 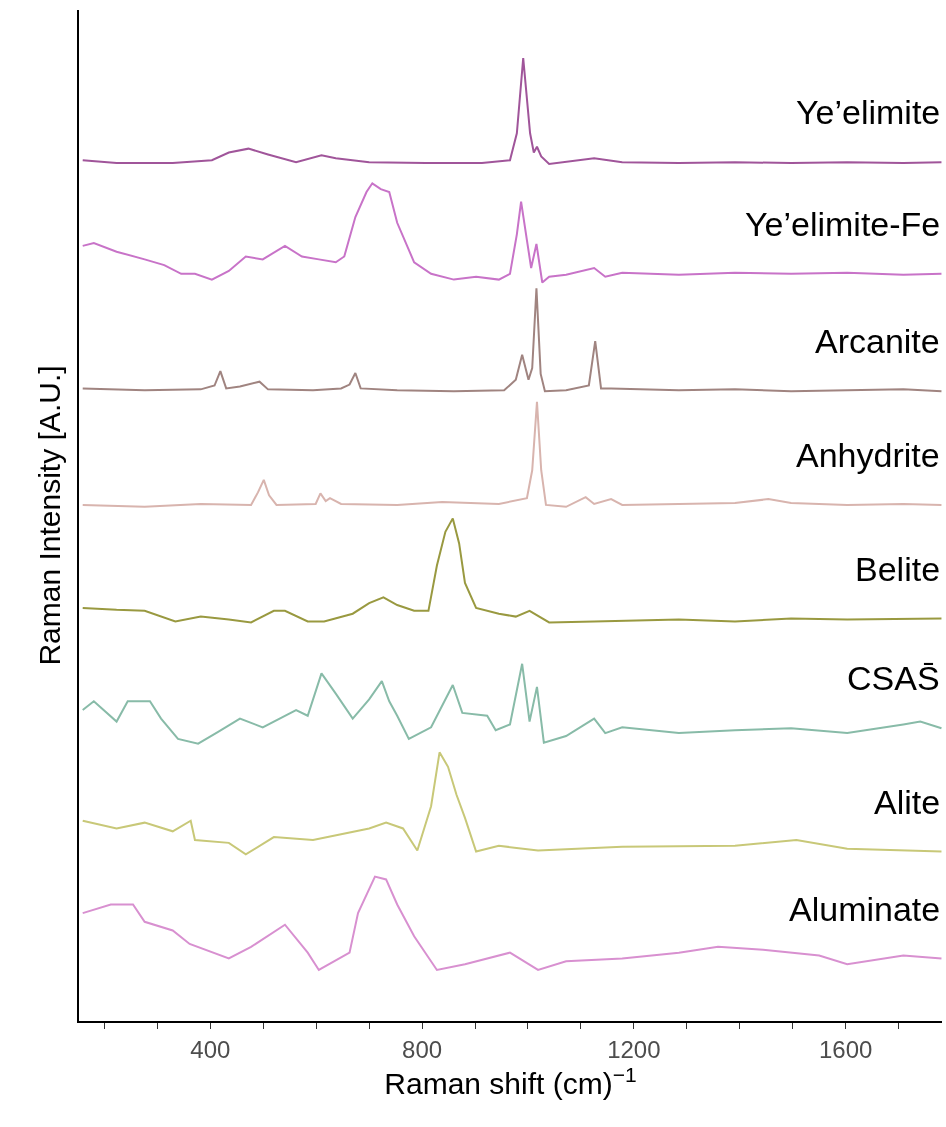 What do you see at coordinates (422, 1049) in the screenshot?
I see `x-tick-label: 800` at bounding box center [422, 1049].